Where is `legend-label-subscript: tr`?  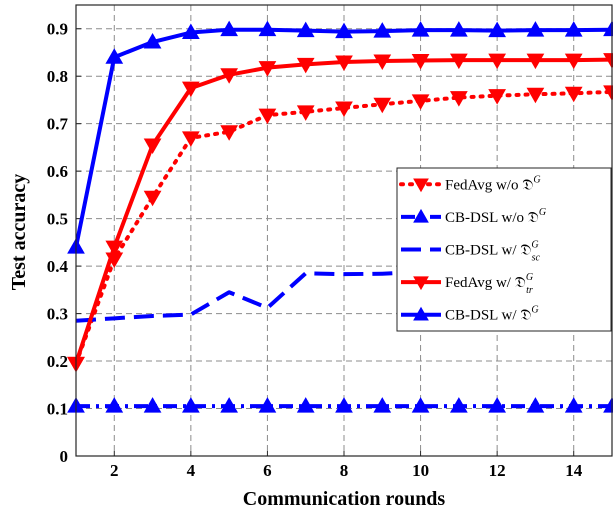
legend-label-subscript: tr is located at coordinates (529, 290).